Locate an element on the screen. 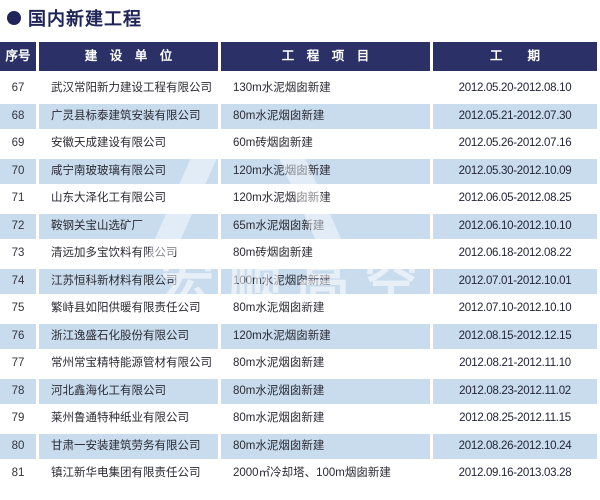 The height and width of the screenshot is (500, 600). cell-project: 65m水泥烟囱新建 is located at coordinates (325, 226).